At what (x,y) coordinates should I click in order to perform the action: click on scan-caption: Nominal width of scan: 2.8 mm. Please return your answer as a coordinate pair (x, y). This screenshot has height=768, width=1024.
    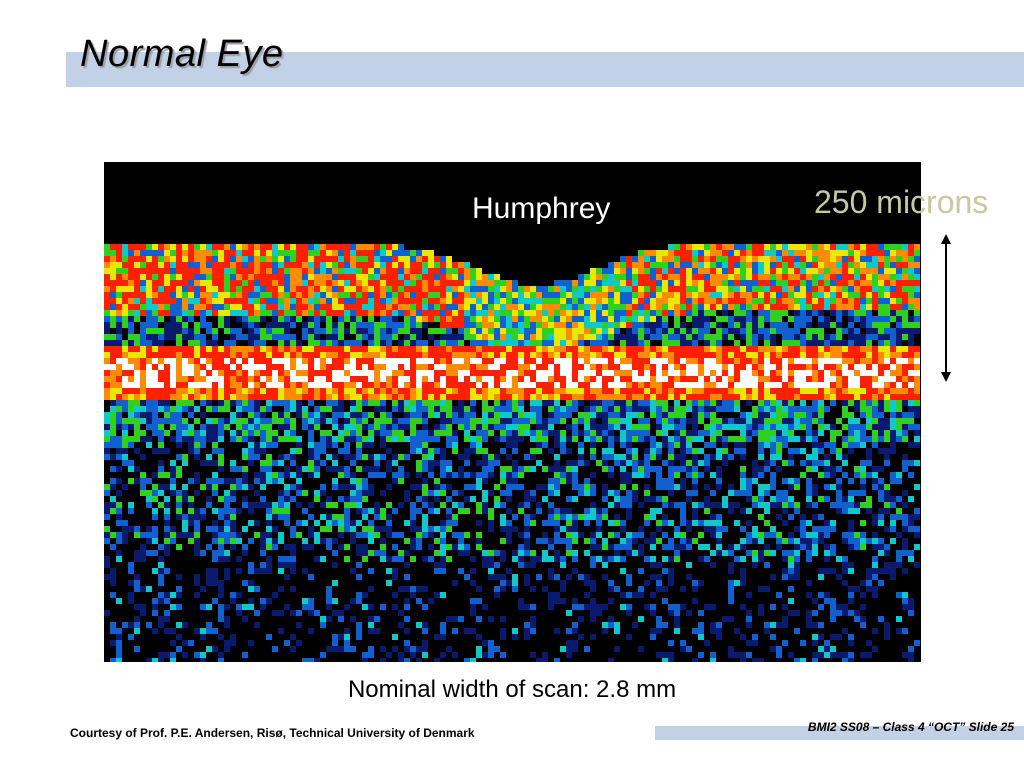
    Looking at the image, I should click on (512, 690).